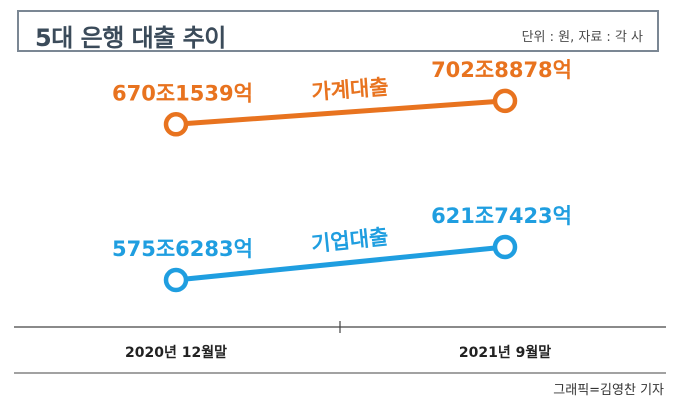  What do you see at coordinates (501, 70) in the screenshot?
I see `data-label-household-2021: 702조8878억` at bounding box center [501, 70].